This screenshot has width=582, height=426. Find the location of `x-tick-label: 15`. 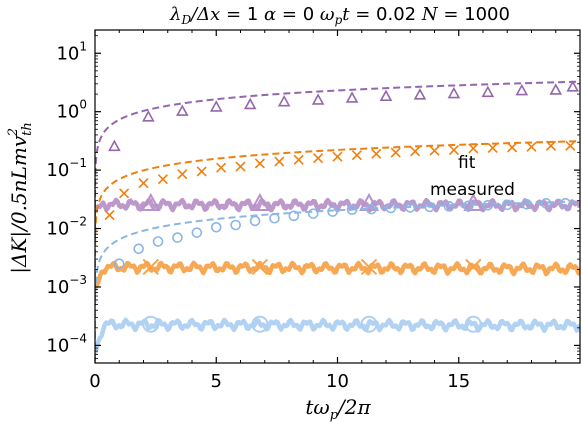

x-tick-label: 15 is located at coordinates (458, 381).